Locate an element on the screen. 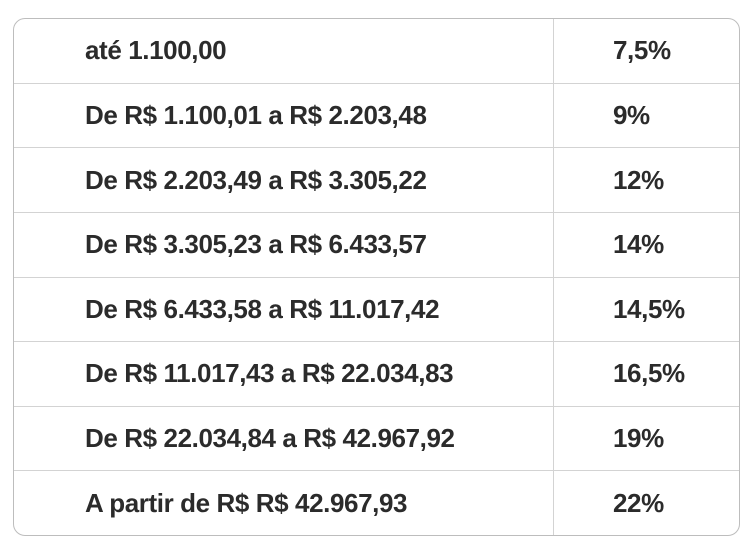 The image size is (754, 560). rate-cell: 19% is located at coordinates (638, 438).